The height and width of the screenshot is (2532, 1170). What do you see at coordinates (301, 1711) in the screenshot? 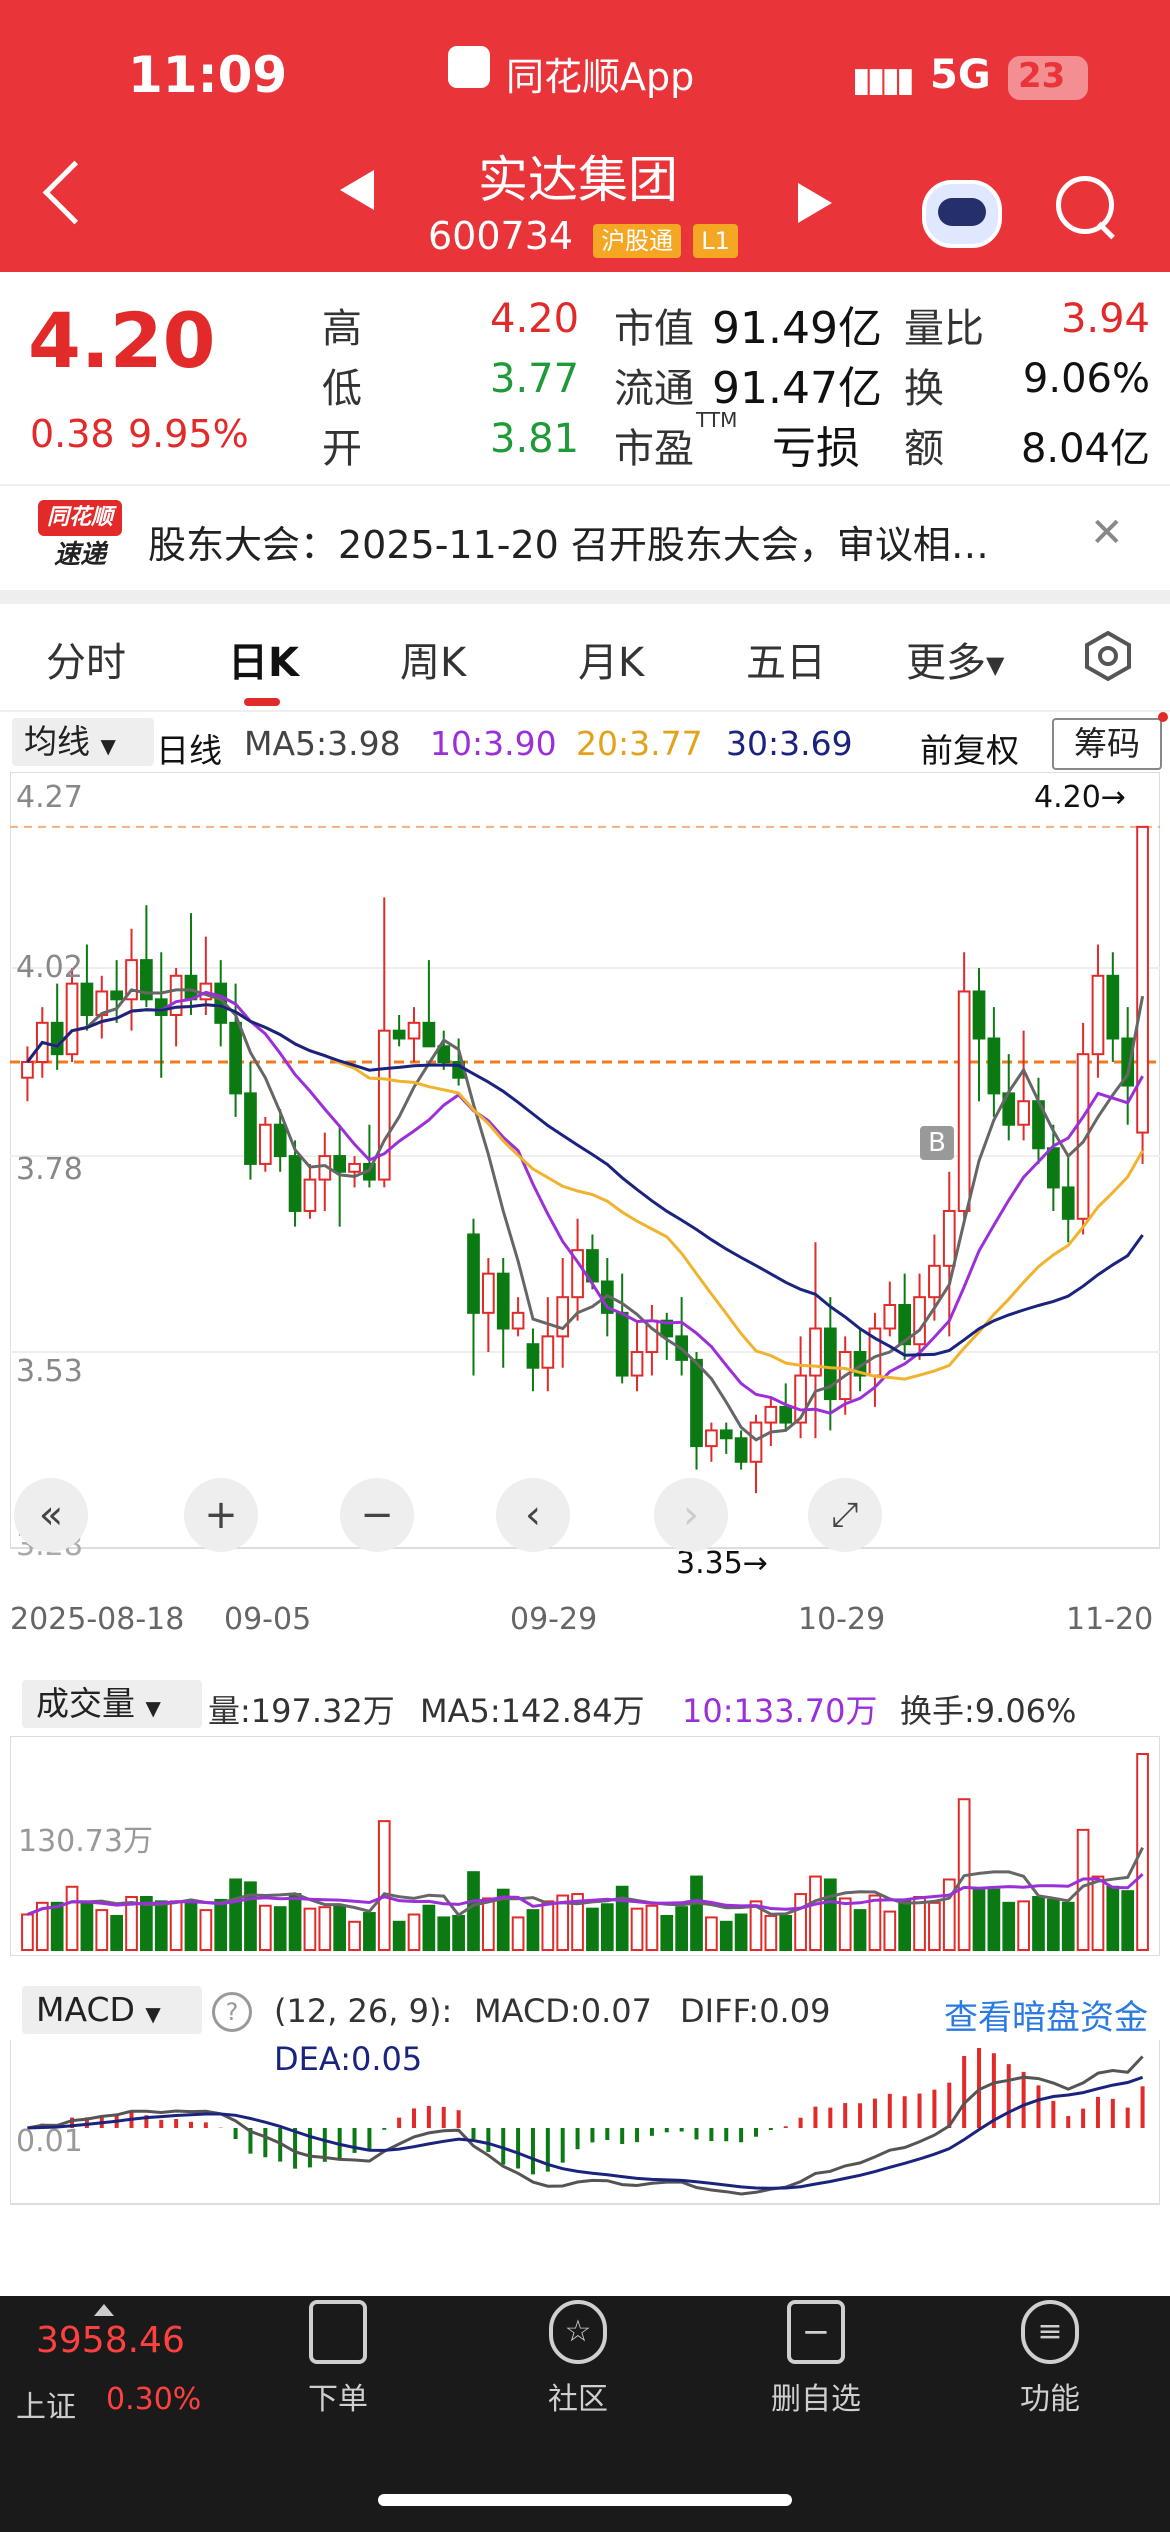
I see `volume-value: 量:197.32万` at bounding box center [301, 1711].